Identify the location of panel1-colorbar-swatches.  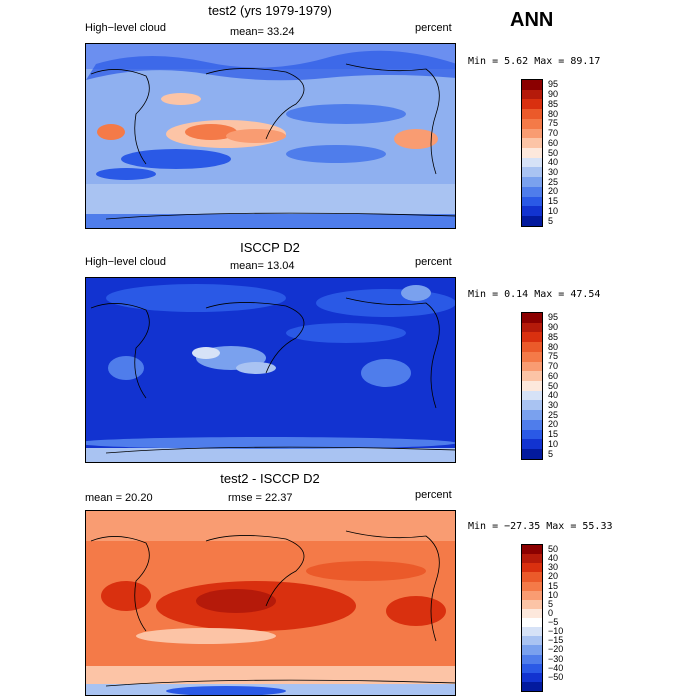
(532, 153).